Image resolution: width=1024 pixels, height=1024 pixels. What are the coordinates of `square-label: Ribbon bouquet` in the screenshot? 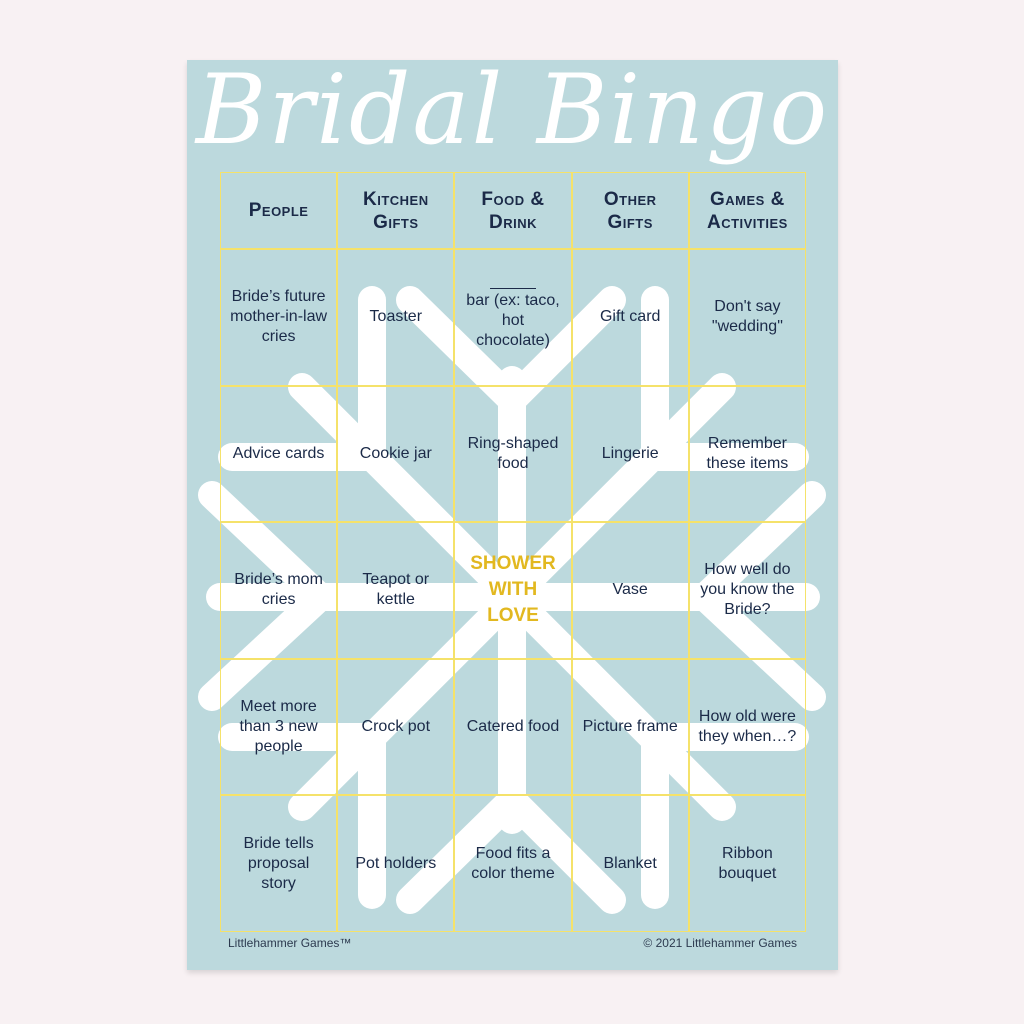 It's located at (747, 863).